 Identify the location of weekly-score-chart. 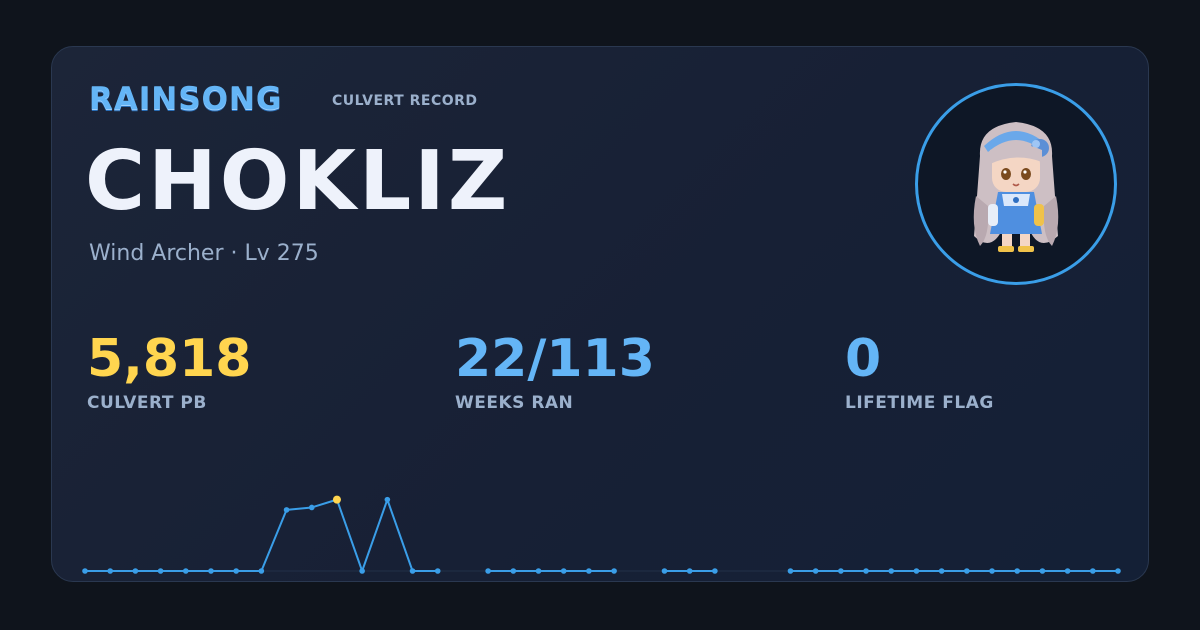
(601, 534).